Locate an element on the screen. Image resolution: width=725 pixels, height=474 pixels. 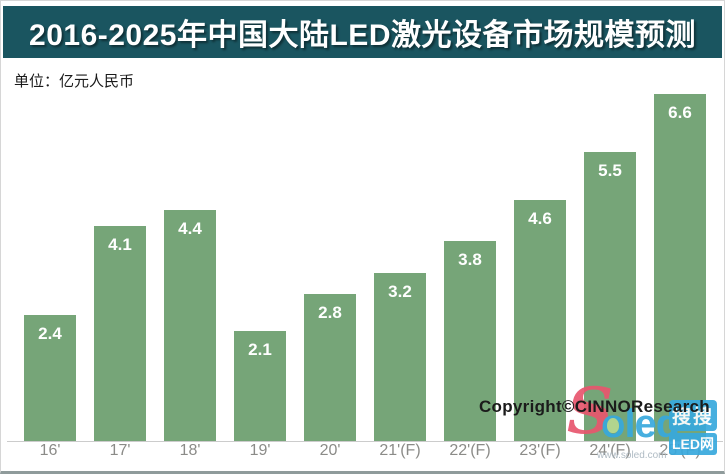
soled-logo-o-letter: o is located at coordinates (613, 424).